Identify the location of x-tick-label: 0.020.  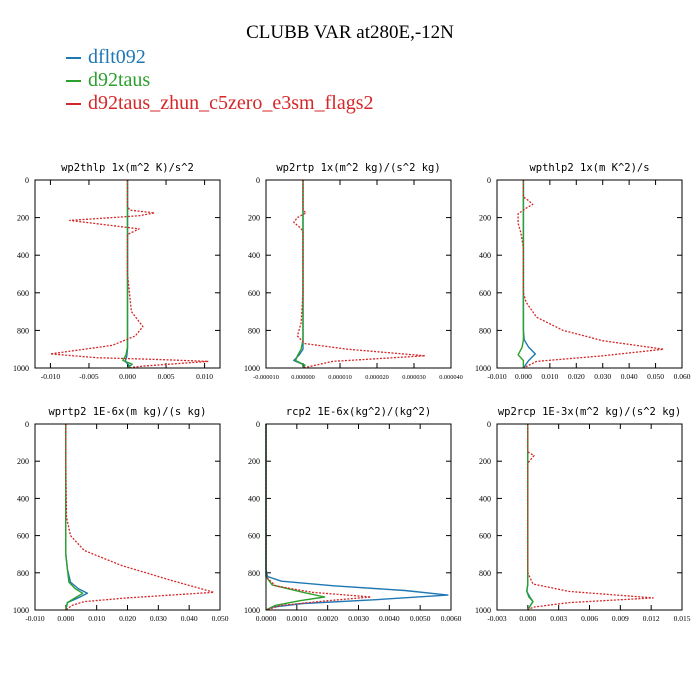
(127, 618).